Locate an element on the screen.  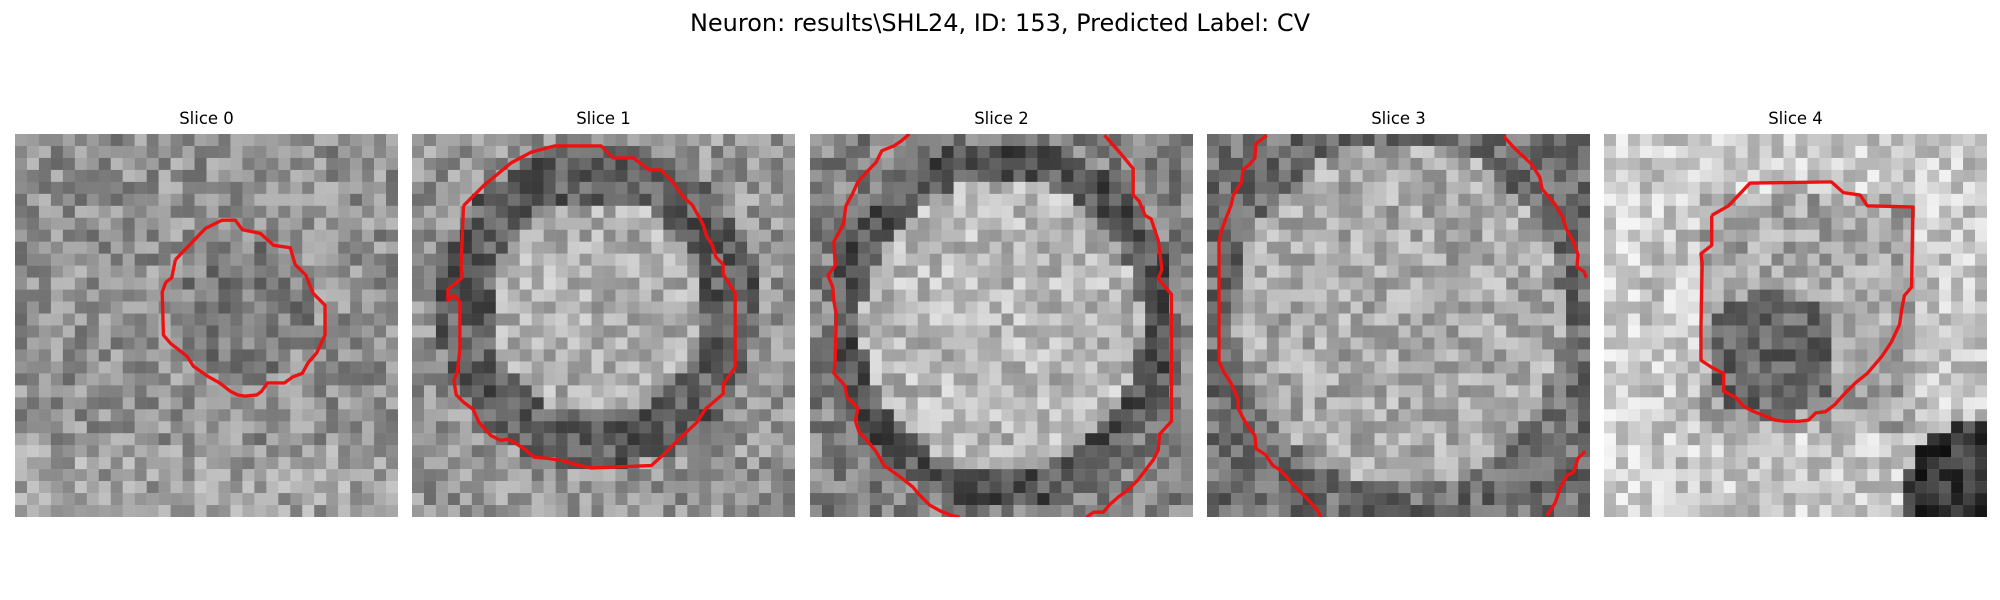
slice-2-contour-b is located at coordinates (1129, 325).